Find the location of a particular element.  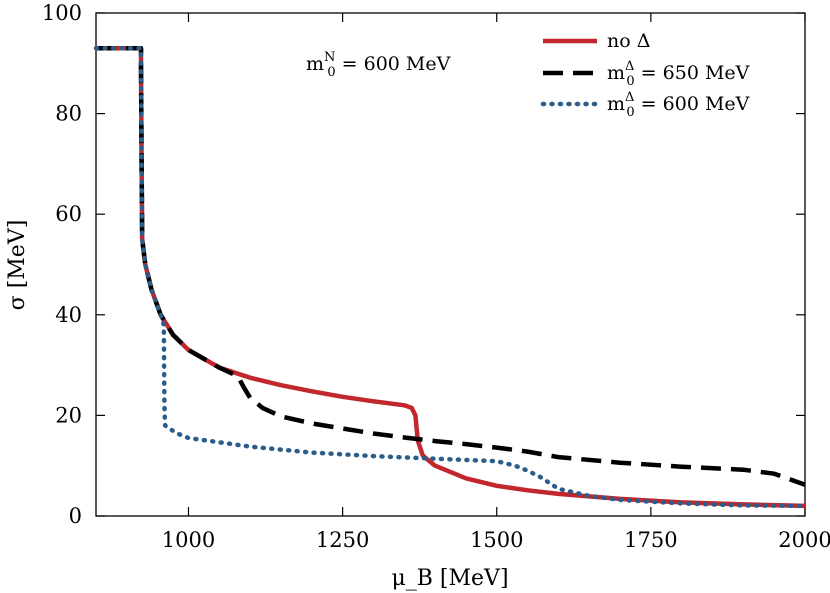

y-tick-label: 100 is located at coordinates (62, 13).